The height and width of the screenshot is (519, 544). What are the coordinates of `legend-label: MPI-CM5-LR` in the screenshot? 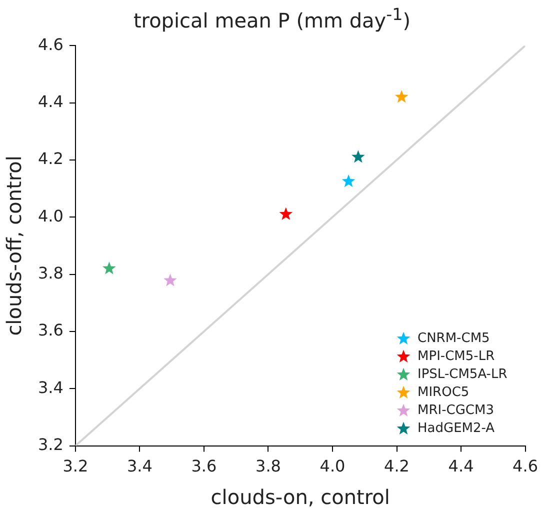 It's located at (456, 356).